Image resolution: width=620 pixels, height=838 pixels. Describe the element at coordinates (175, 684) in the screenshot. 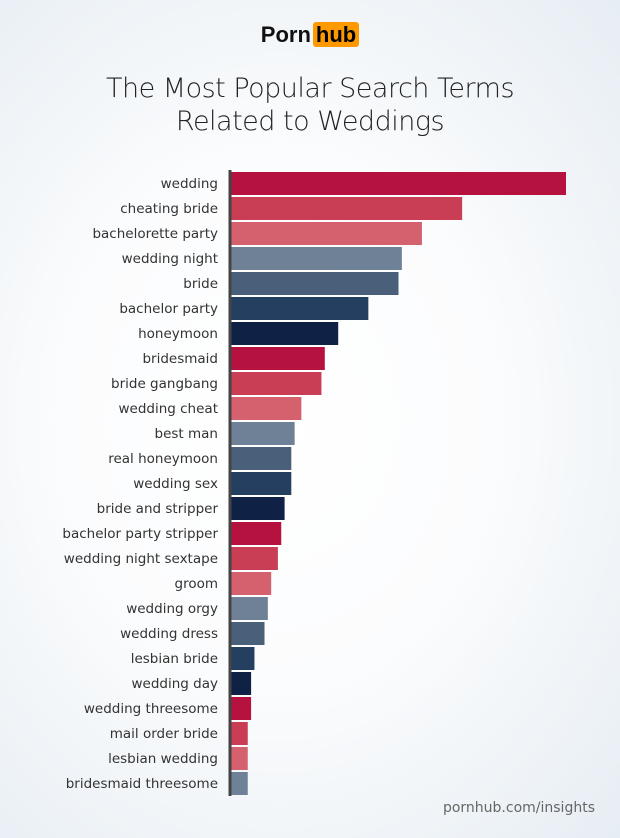

I see `category-label: wedding day` at that location.